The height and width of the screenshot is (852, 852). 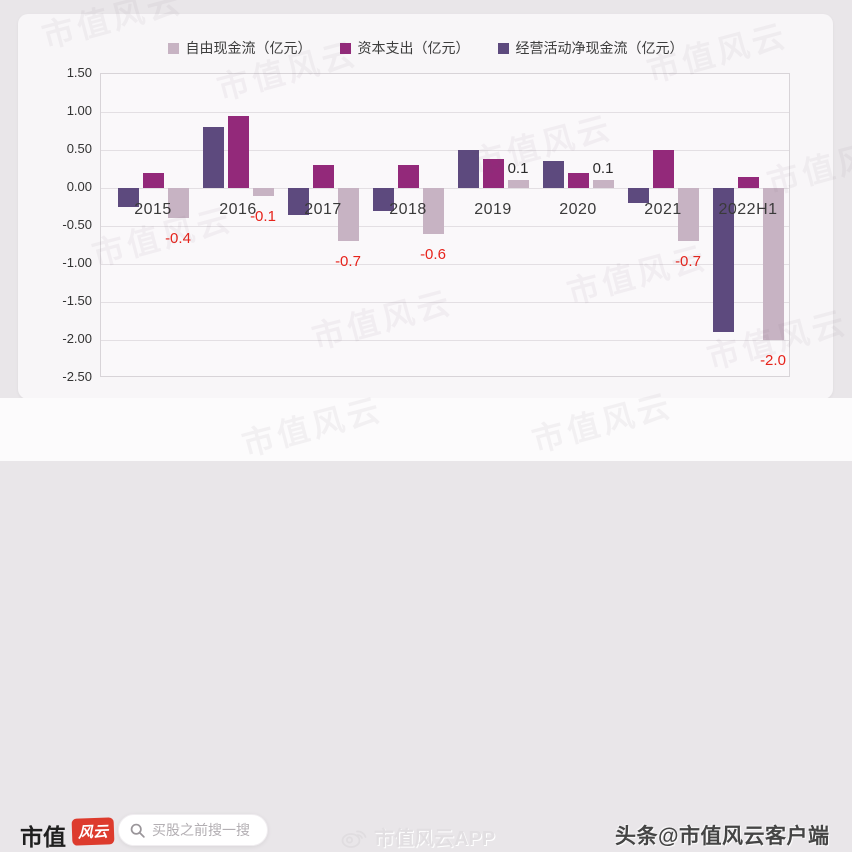 What do you see at coordinates (383, 199) in the screenshot?
I see `bar-operating-net-cashflow-2018` at bounding box center [383, 199].